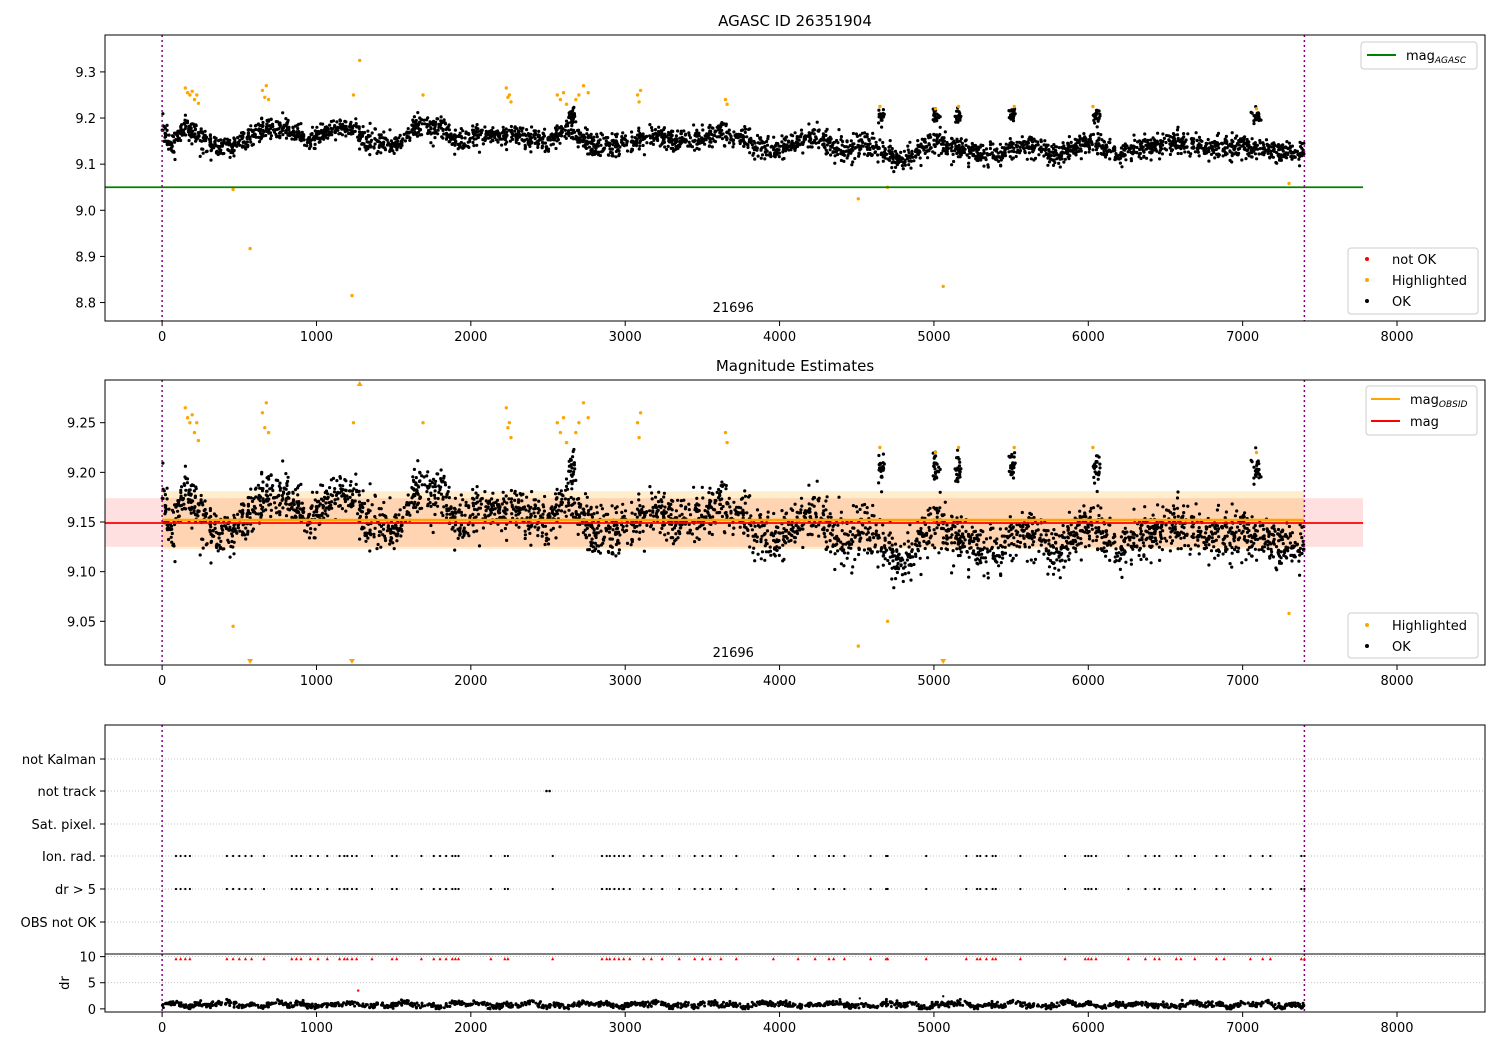 This screenshot has height=1050, width=1500. Describe the element at coordinates (162, 337) in the screenshot. I see `x-tick-label: 0` at that location.